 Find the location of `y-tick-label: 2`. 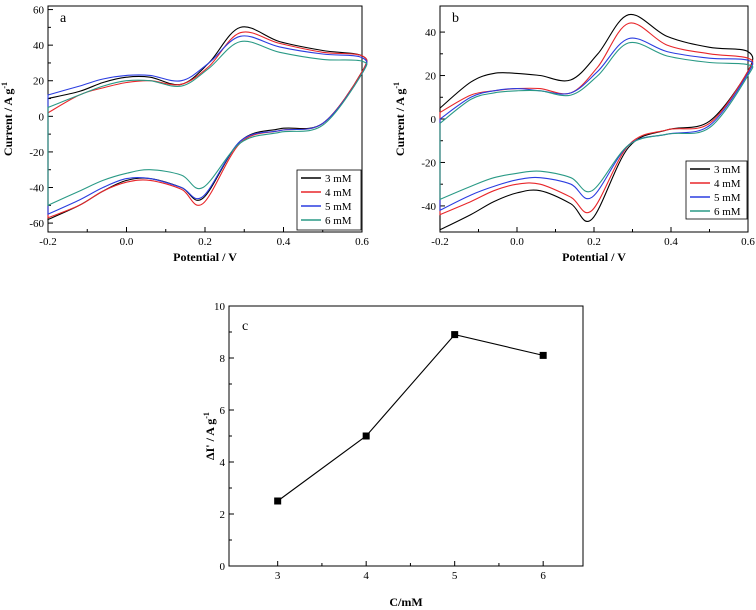

y-tick-label: 2 is located at coordinates (223, 515).